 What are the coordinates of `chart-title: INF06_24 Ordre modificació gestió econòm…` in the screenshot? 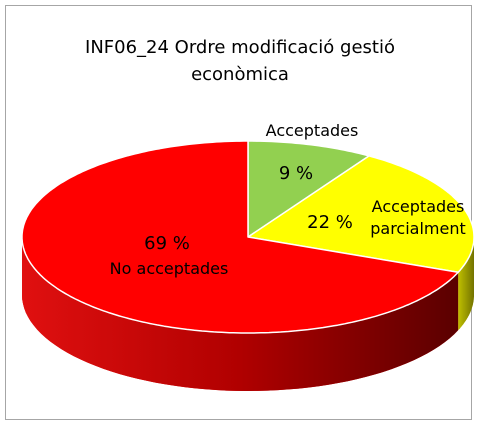 It's located at (240, 61).